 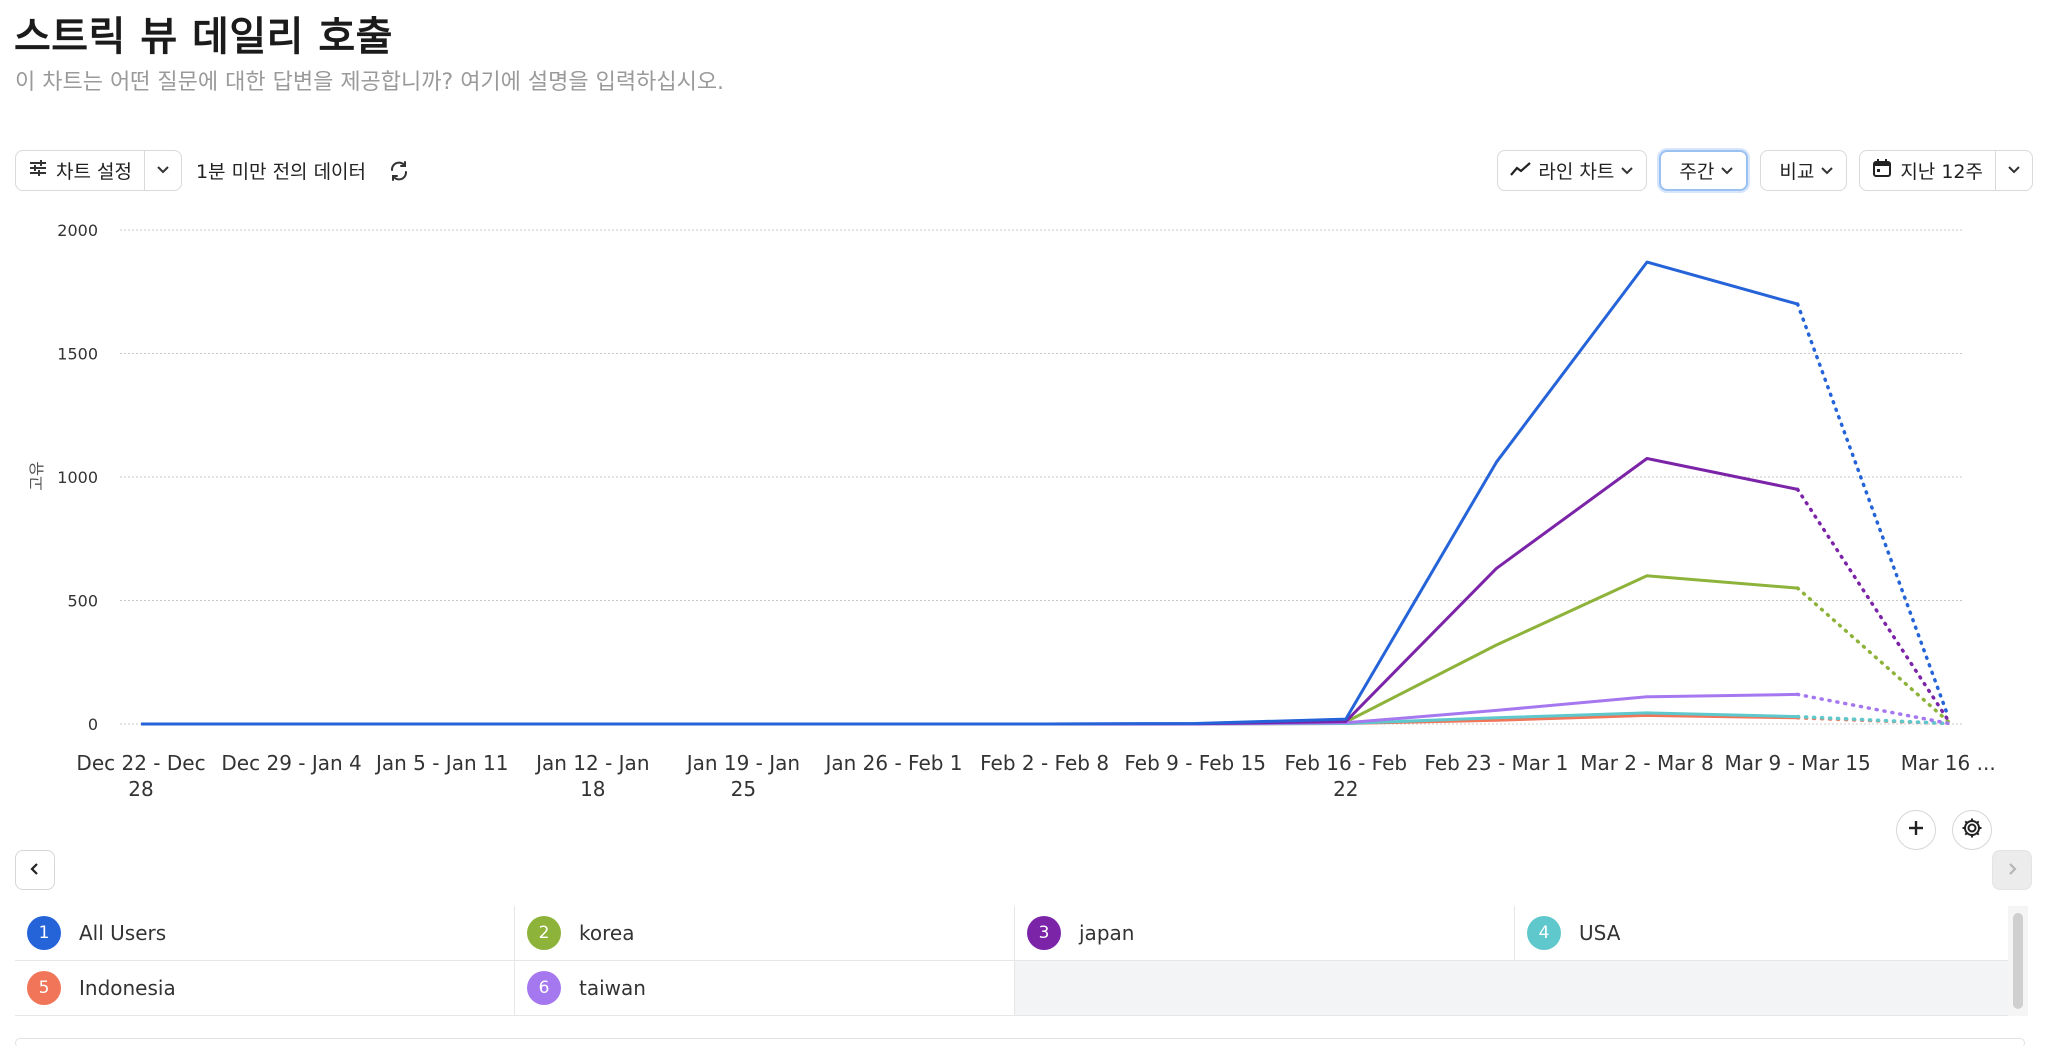 What do you see at coordinates (544, 933) in the screenshot?
I see `series-number-badge: 2` at bounding box center [544, 933].